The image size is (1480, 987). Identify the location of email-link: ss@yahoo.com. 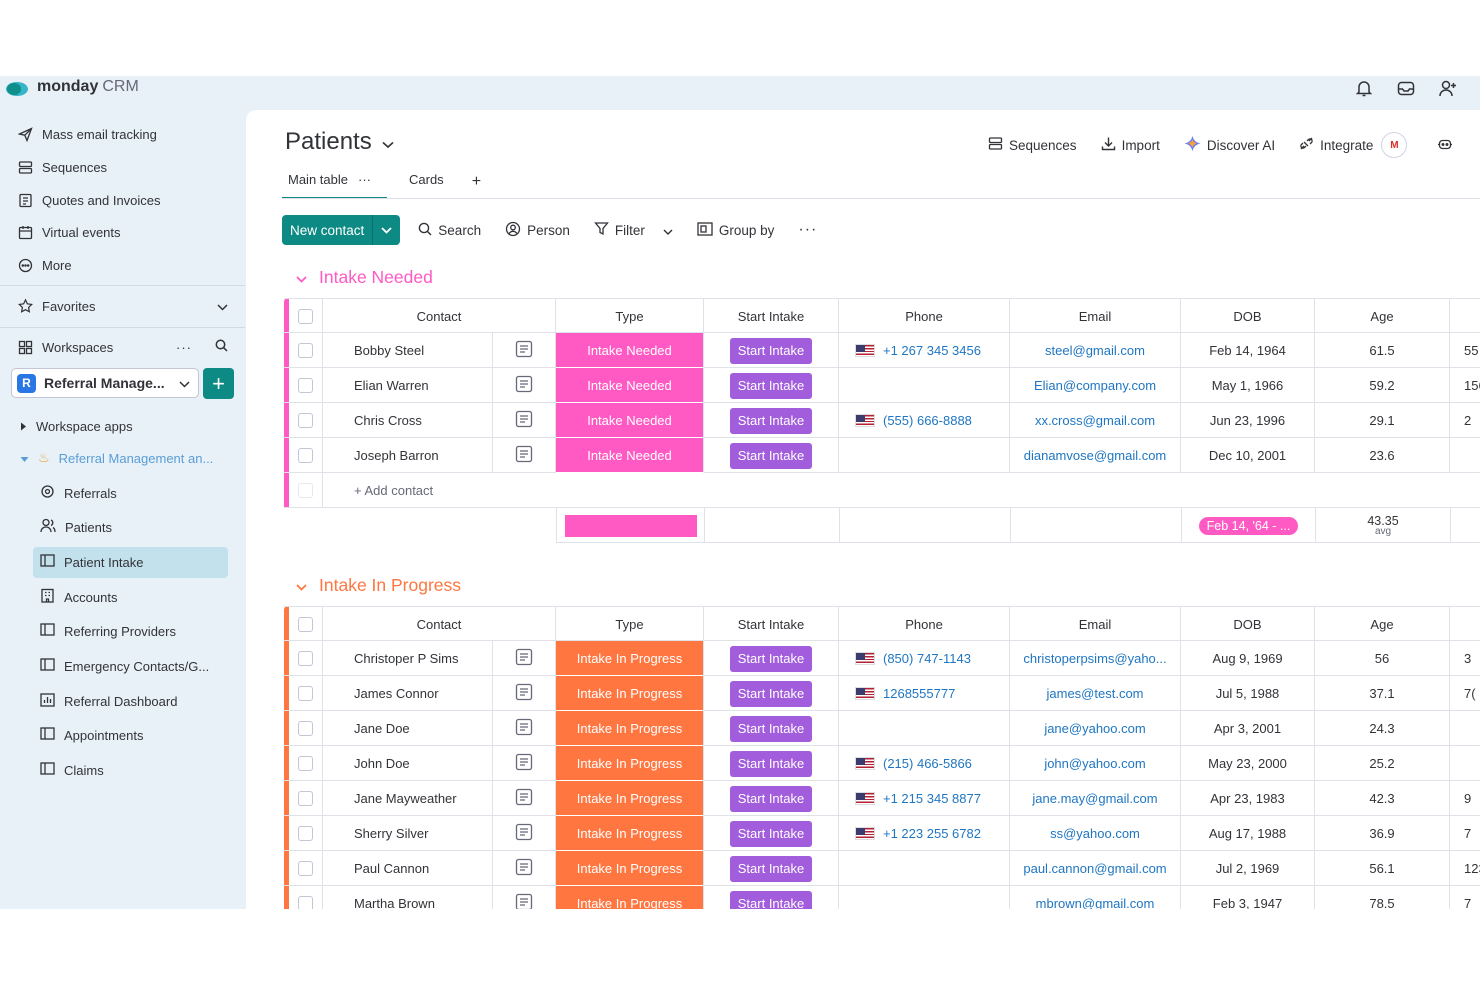
(1095, 833).